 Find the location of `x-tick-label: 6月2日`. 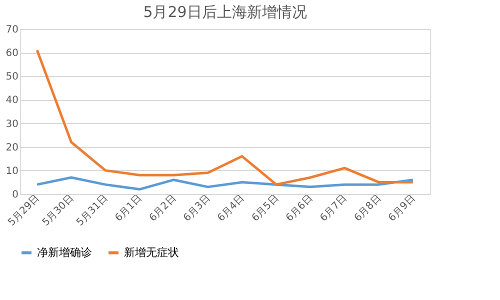

x-tick-label: 6月2日 is located at coordinates (163, 208).